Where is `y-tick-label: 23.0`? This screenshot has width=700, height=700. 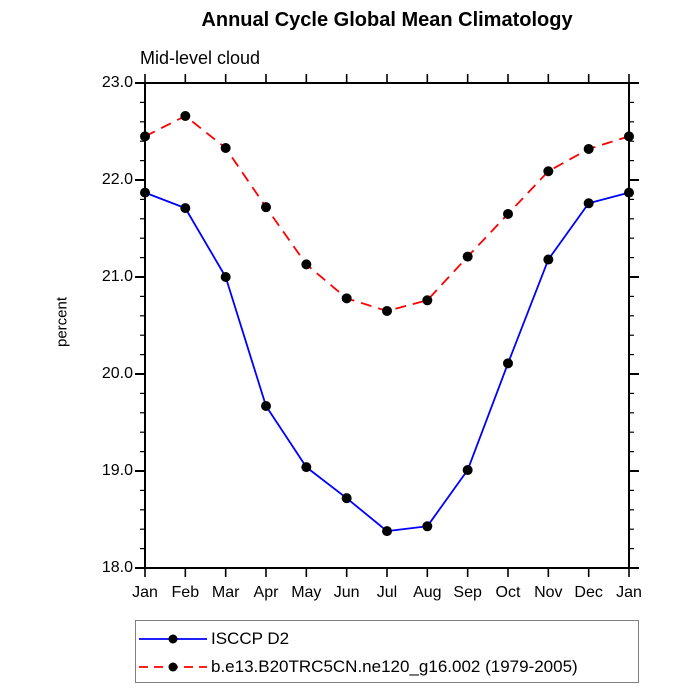
y-tick-label: 23.0 is located at coordinates (117, 82).